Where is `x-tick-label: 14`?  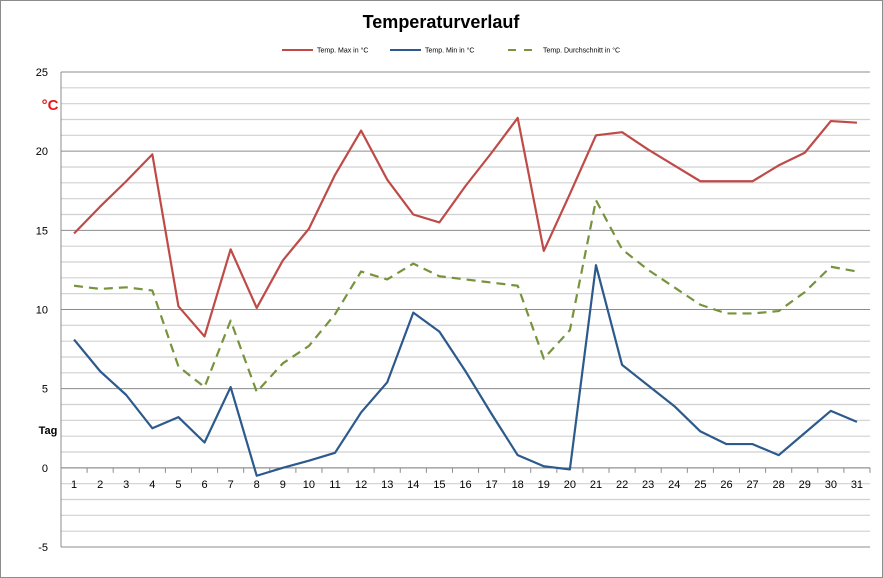 x-tick-label: 14 is located at coordinates (413, 485).